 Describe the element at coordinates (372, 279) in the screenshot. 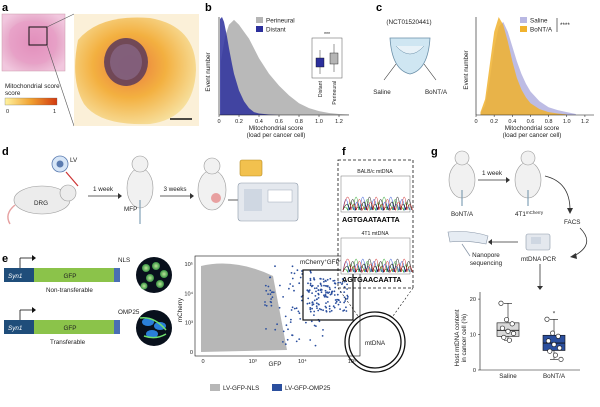

I see `trace2-seq: AGTGAACAATTA` at that location.